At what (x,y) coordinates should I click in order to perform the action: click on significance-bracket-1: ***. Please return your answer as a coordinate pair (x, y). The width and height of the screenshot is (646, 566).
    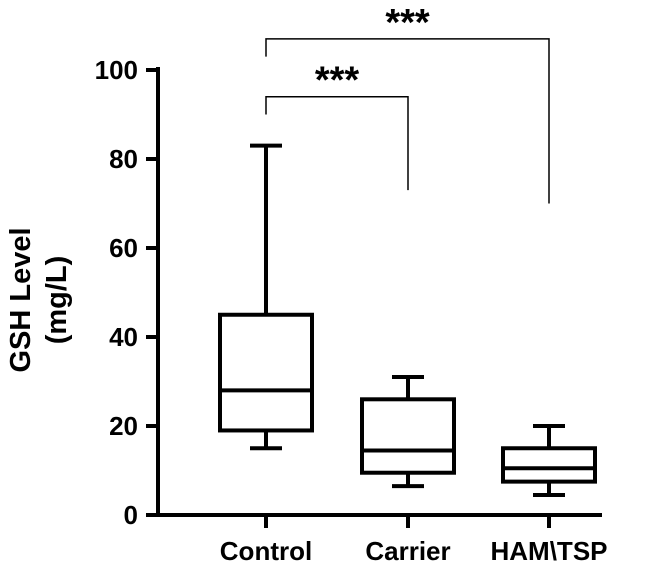
    Looking at the image, I should click on (337, 125).